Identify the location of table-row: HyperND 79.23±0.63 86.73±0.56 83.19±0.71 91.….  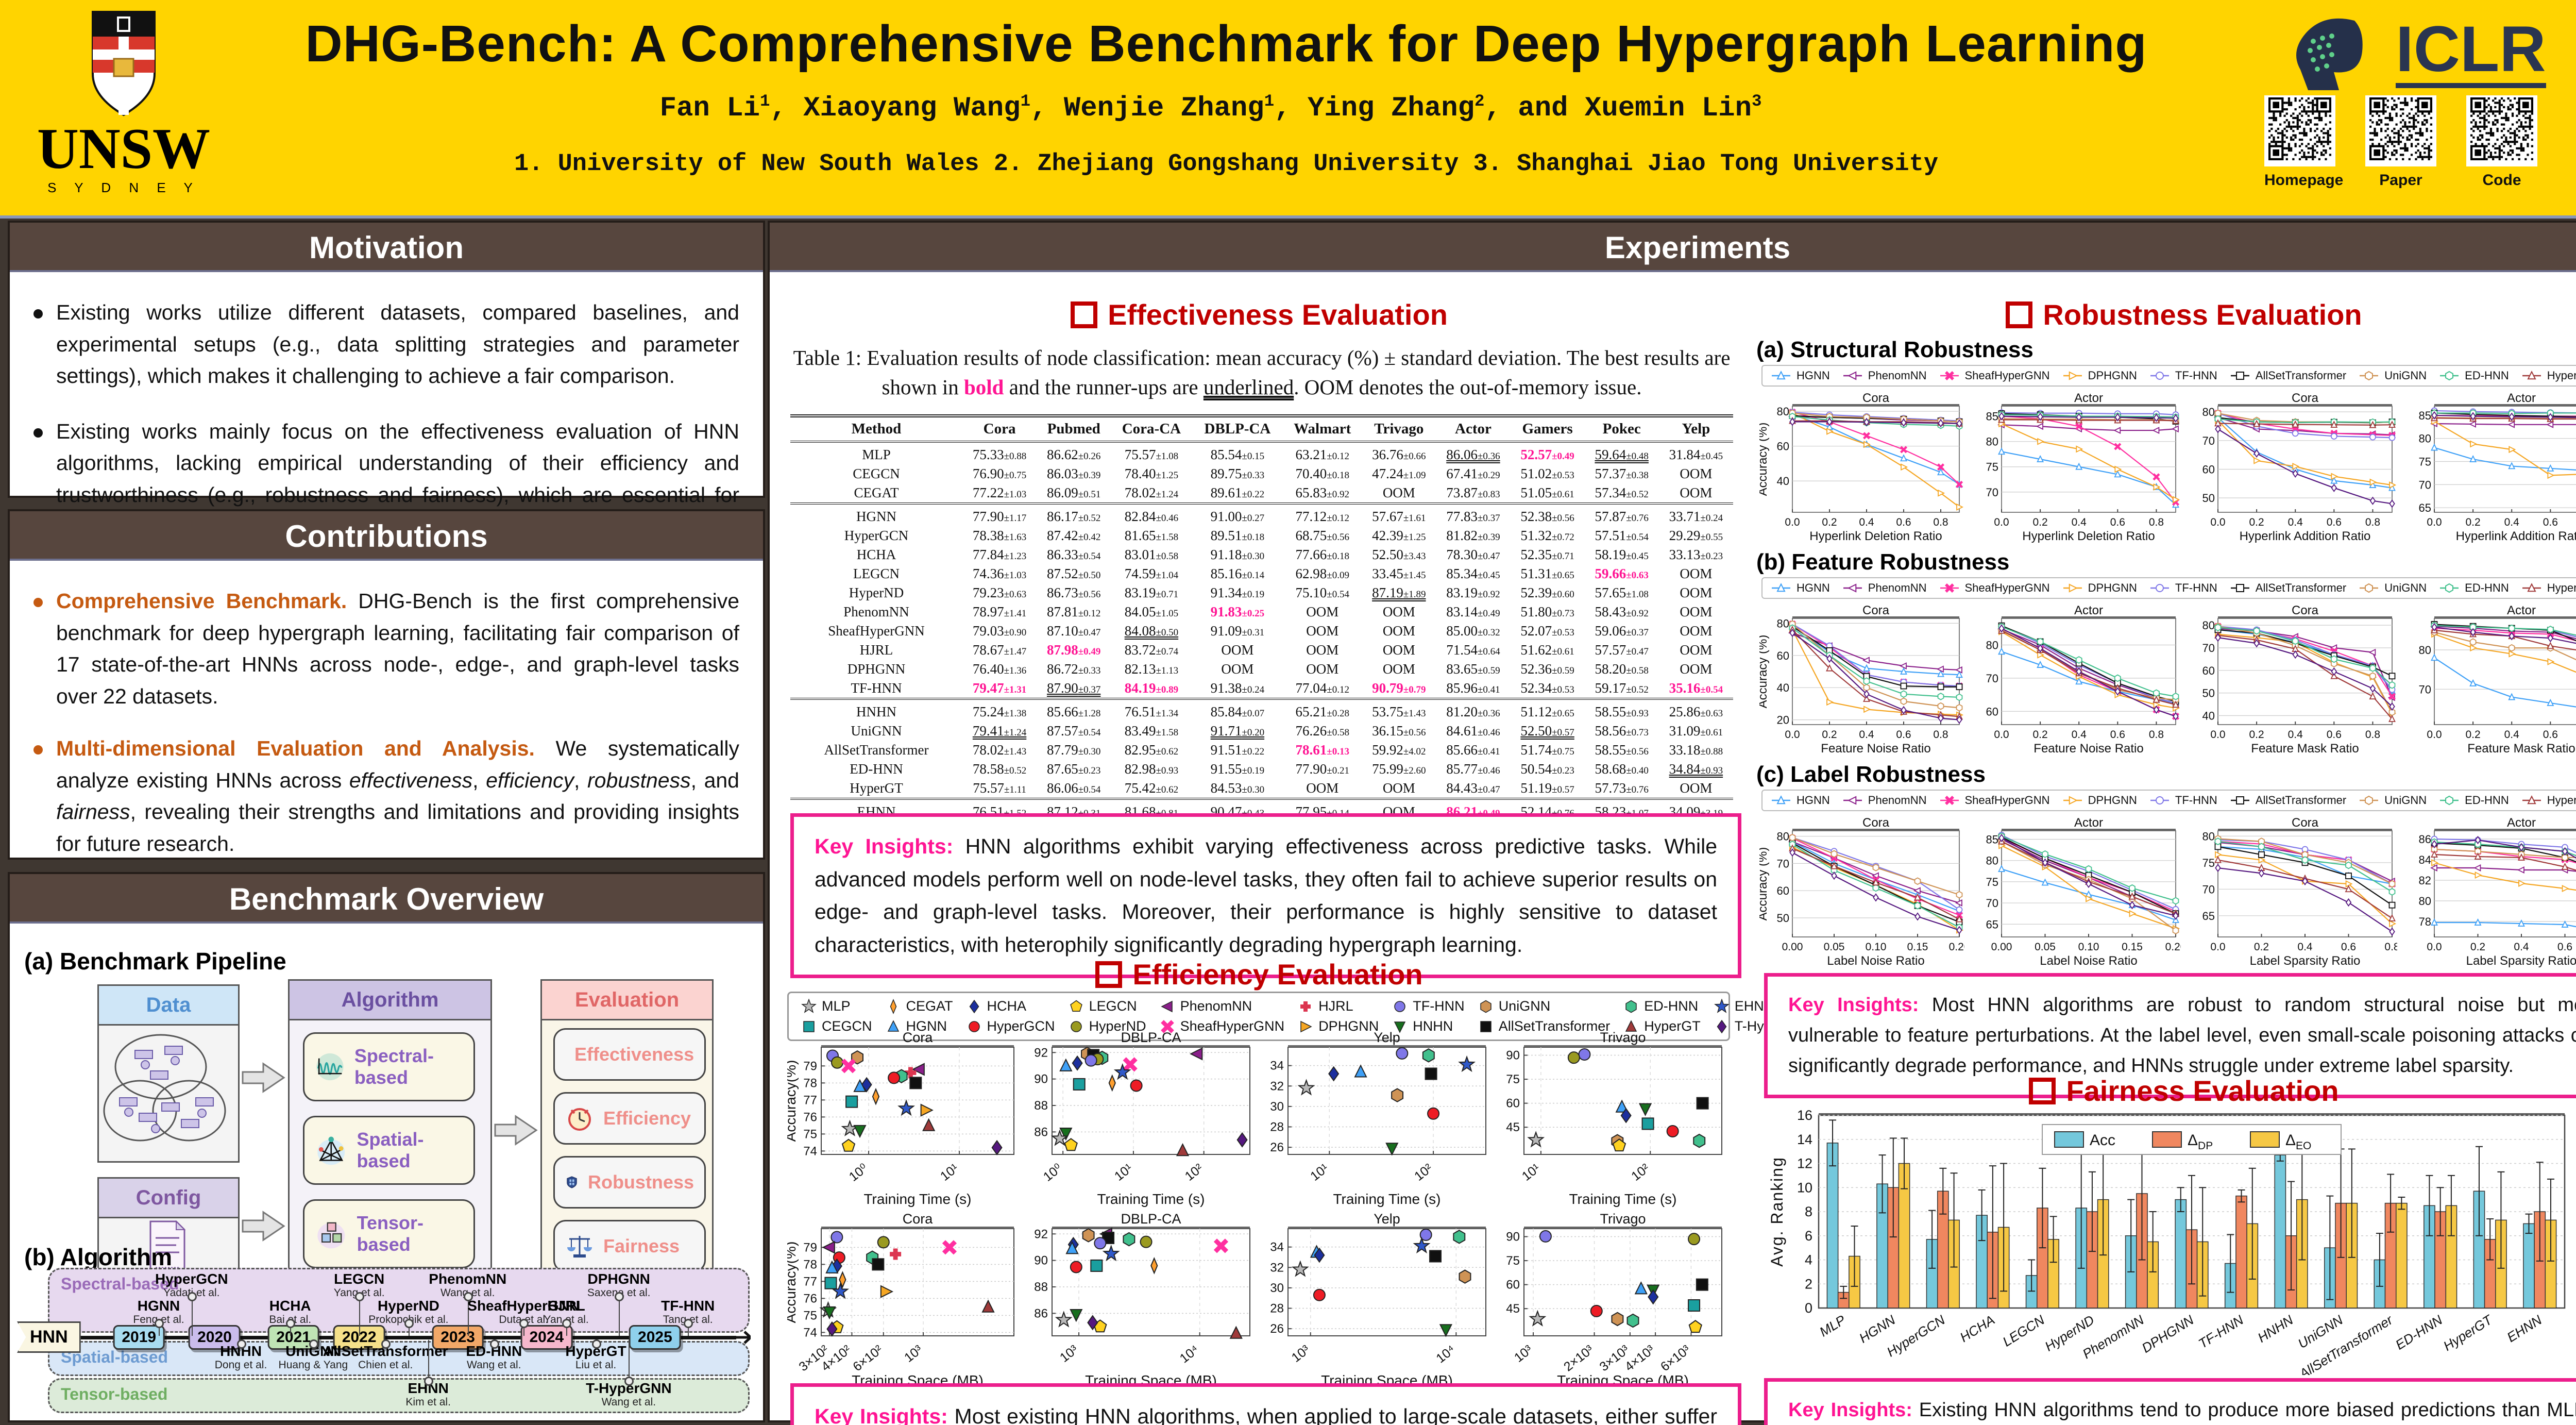
(1261, 592).